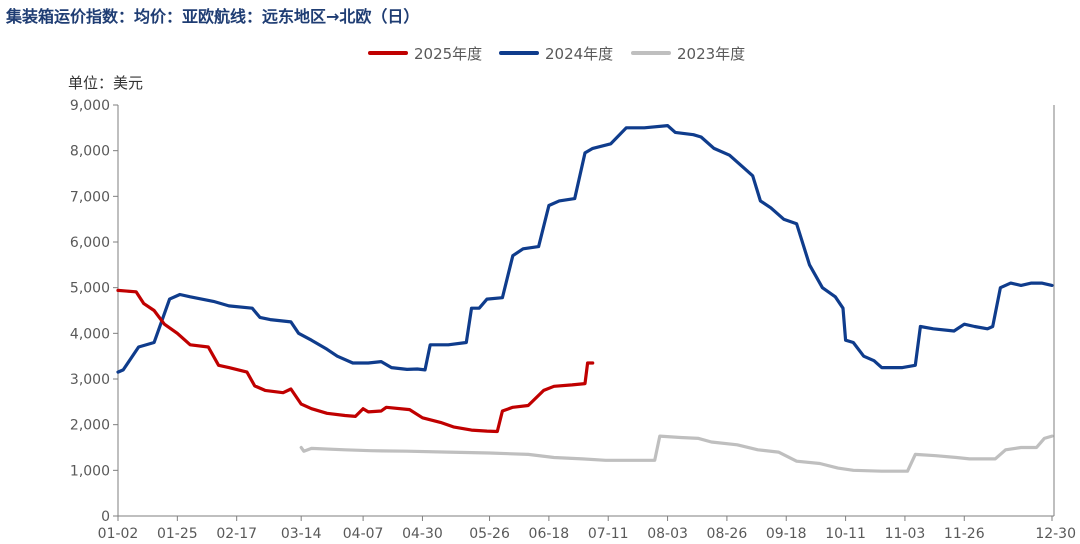 This screenshot has width=1080, height=544. What do you see at coordinates (388, 53) in the screenshot?
I see `legend-swatch-2025` at bounding box center [388, 53].